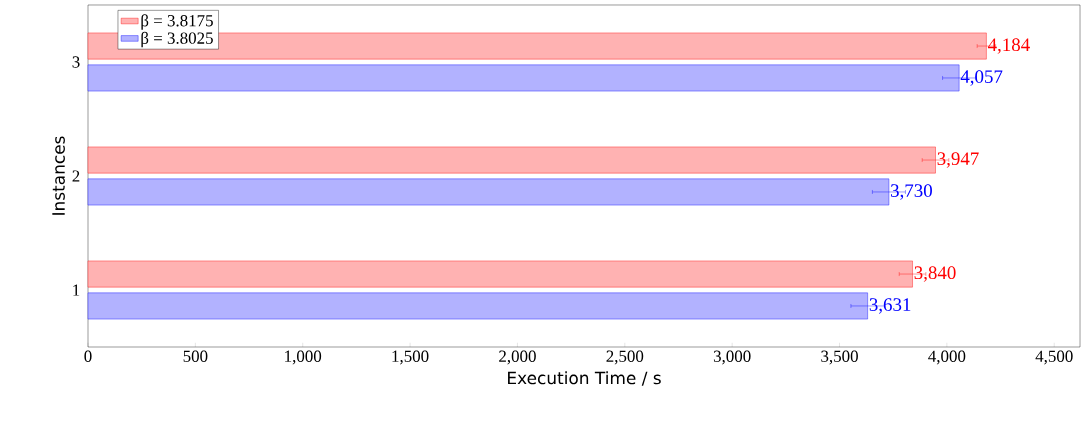 Image resolution: width=1087 pixels, height=430 pixels. Describe the element at coordinates (303, 357) in the screenshot. I see `x-tick-label: 1,000` at that location.